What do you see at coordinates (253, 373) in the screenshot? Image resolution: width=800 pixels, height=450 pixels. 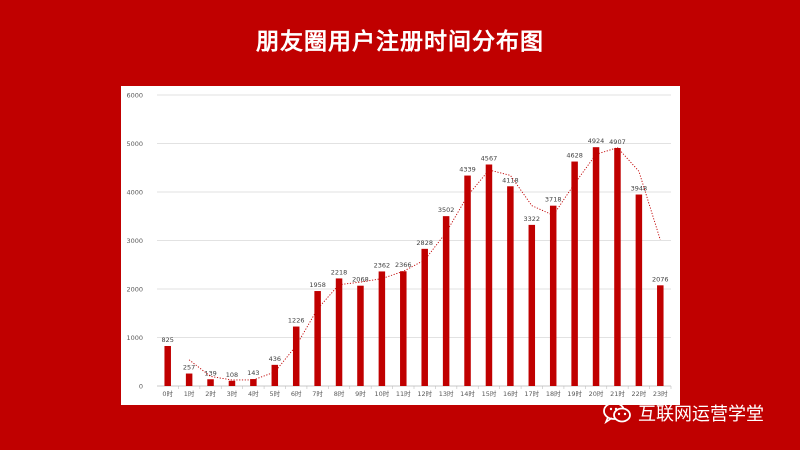 I see `data-label: 143` at bounding box center [253, 373].